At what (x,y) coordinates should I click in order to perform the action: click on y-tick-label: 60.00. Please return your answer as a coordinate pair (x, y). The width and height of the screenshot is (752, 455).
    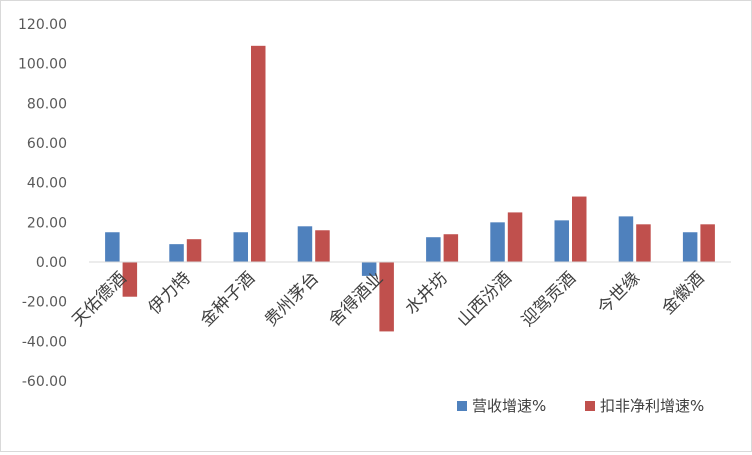
    Looking at the image, I should click on (47, 144).